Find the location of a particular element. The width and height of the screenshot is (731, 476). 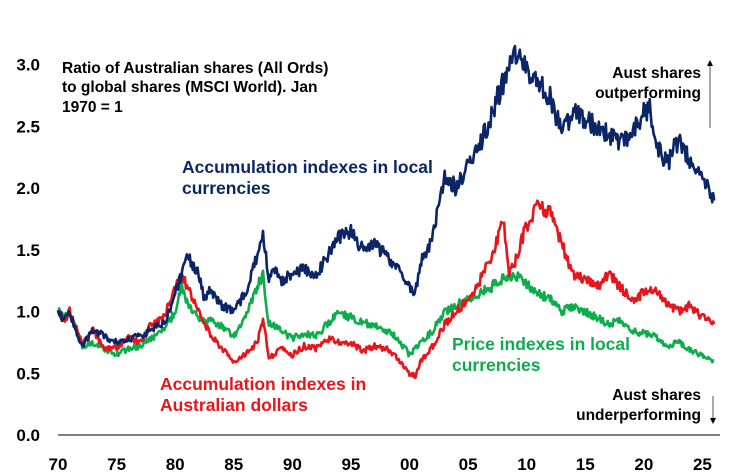

x-tick-label: 95 is located at coordinates (350, 464).